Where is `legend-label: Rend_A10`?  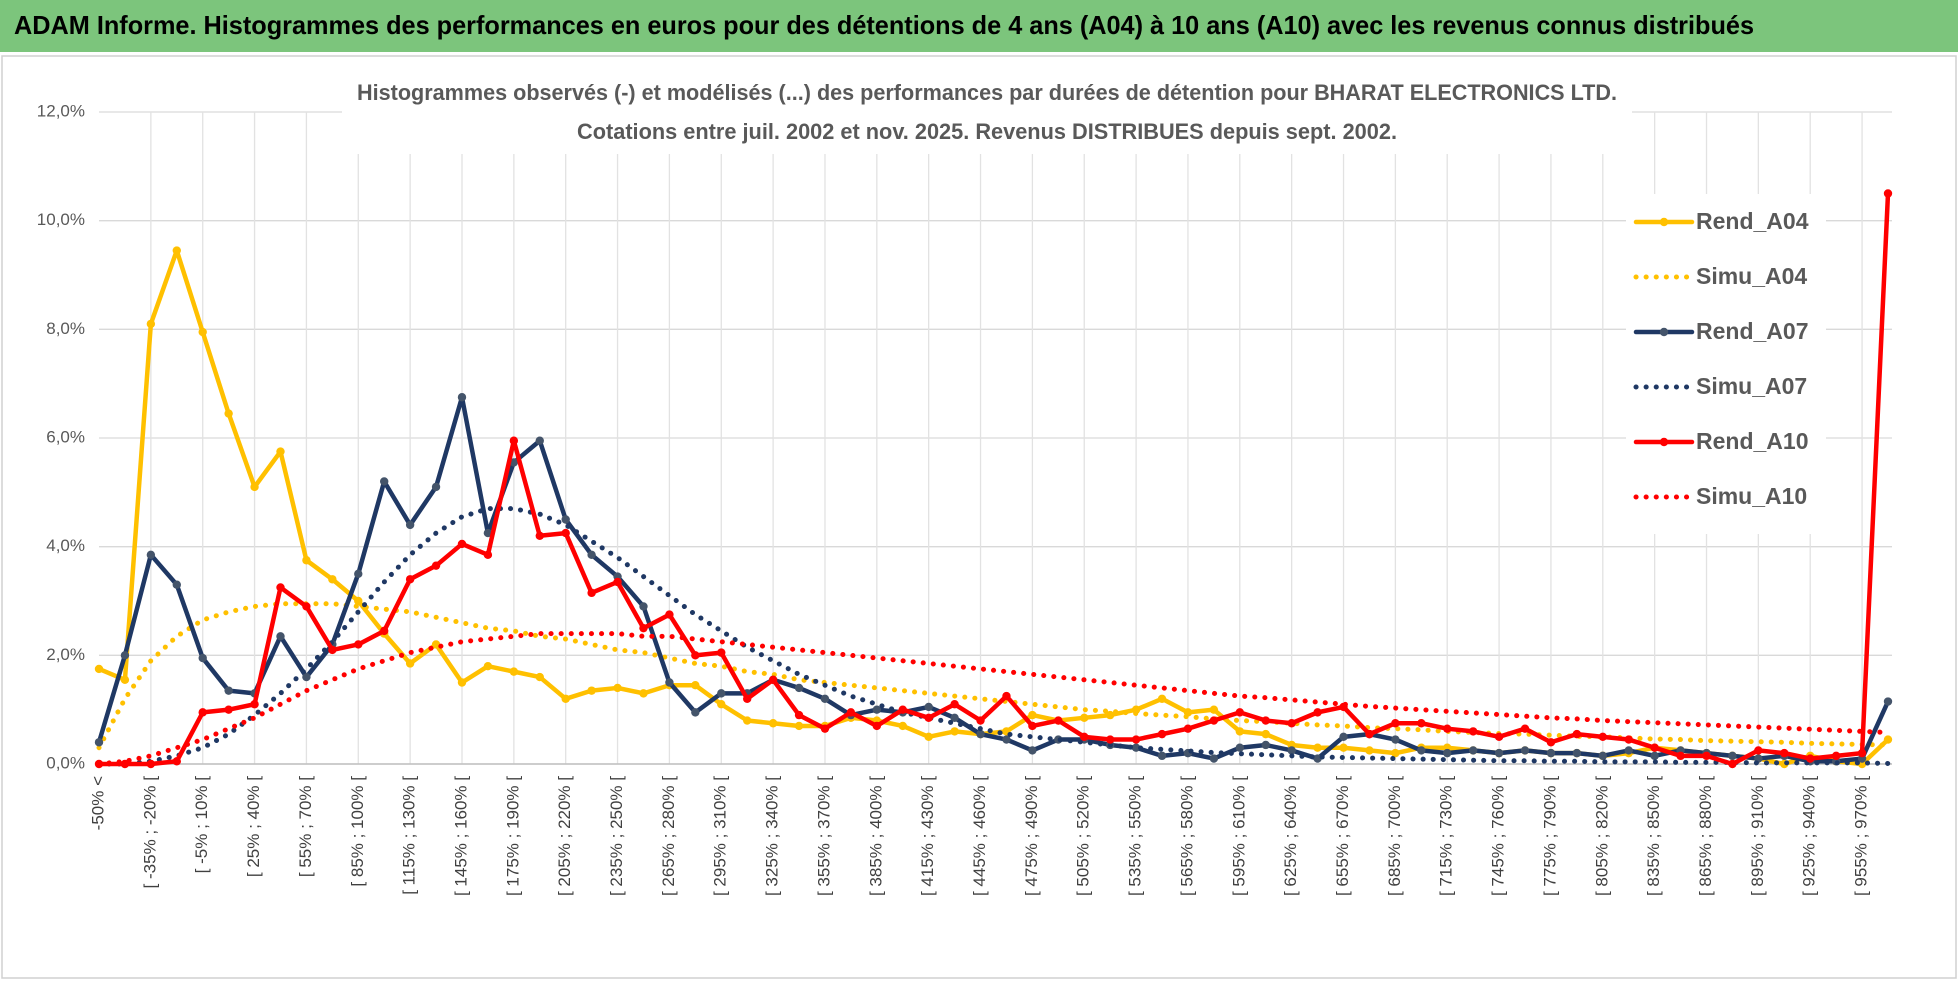
legend-label: Rend_A10 is located at coordinates (1752, 441).